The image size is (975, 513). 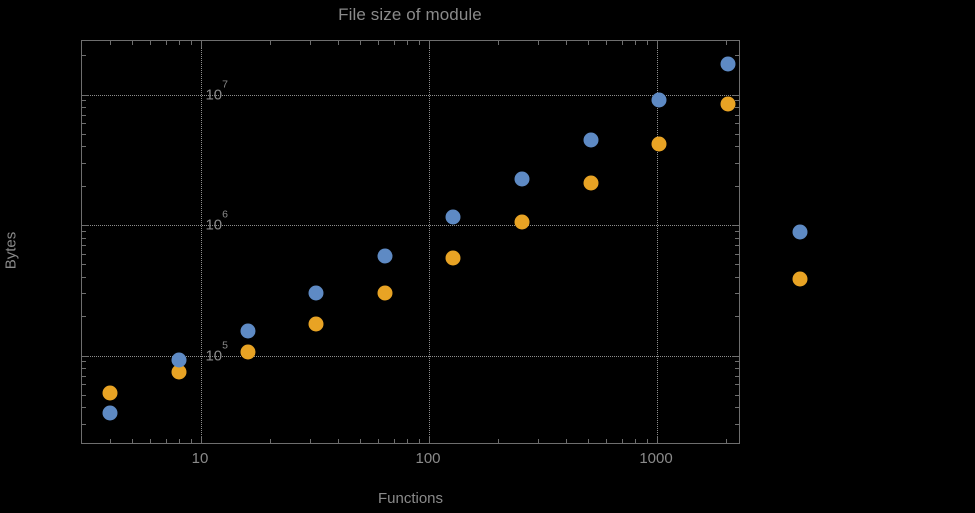 What do you see at coordinates (800, 279) in the screenshot?
I see `data-point-outside-frame` at bounding box center [800, 279].